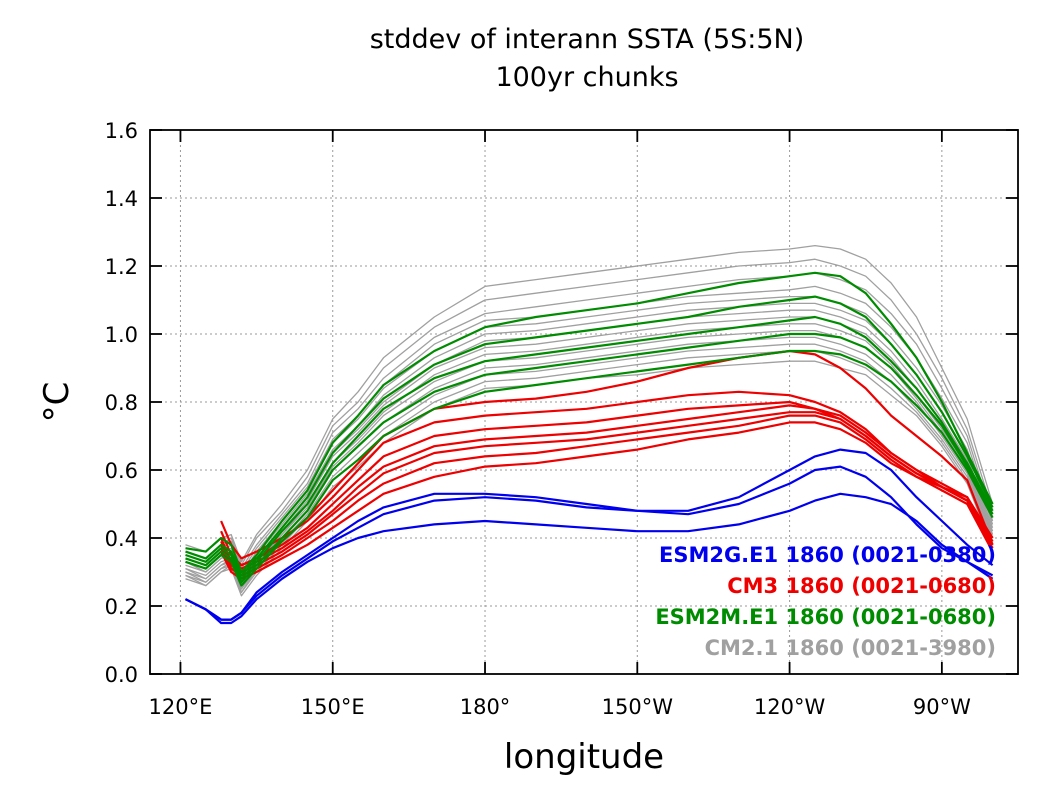  Describe the element at coordinates (586, 77) in the screenshot. I see `chart-subtitle: 100yr chunks` at that location.